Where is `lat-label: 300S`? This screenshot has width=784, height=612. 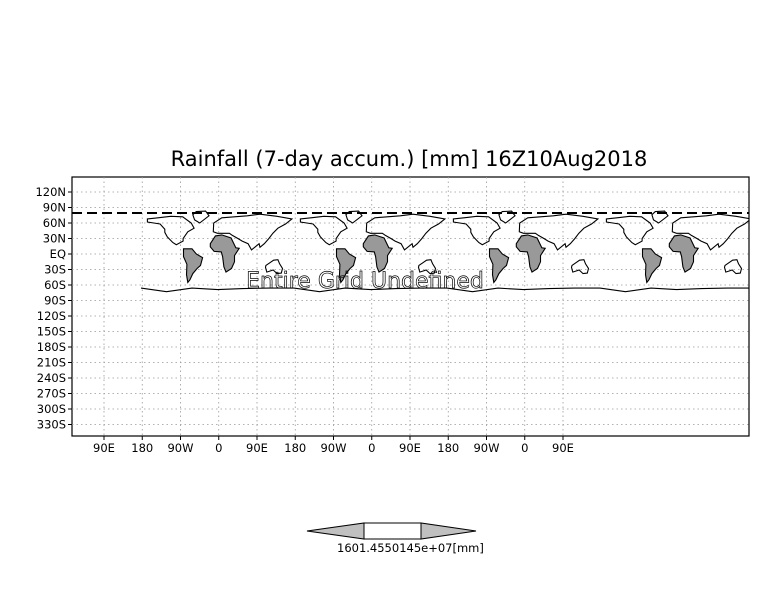
lat-label: 300S is located at coordinates (51, 409).